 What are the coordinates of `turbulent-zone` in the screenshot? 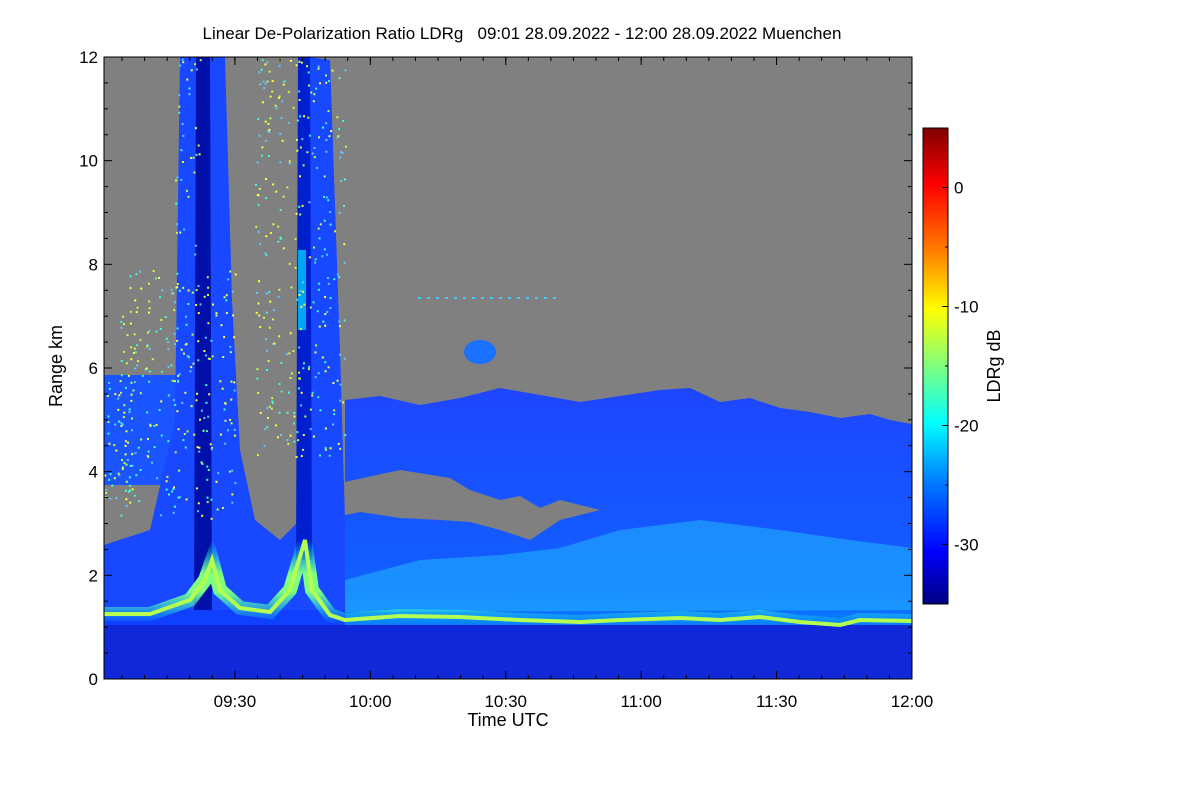 It's located at (628, 566).